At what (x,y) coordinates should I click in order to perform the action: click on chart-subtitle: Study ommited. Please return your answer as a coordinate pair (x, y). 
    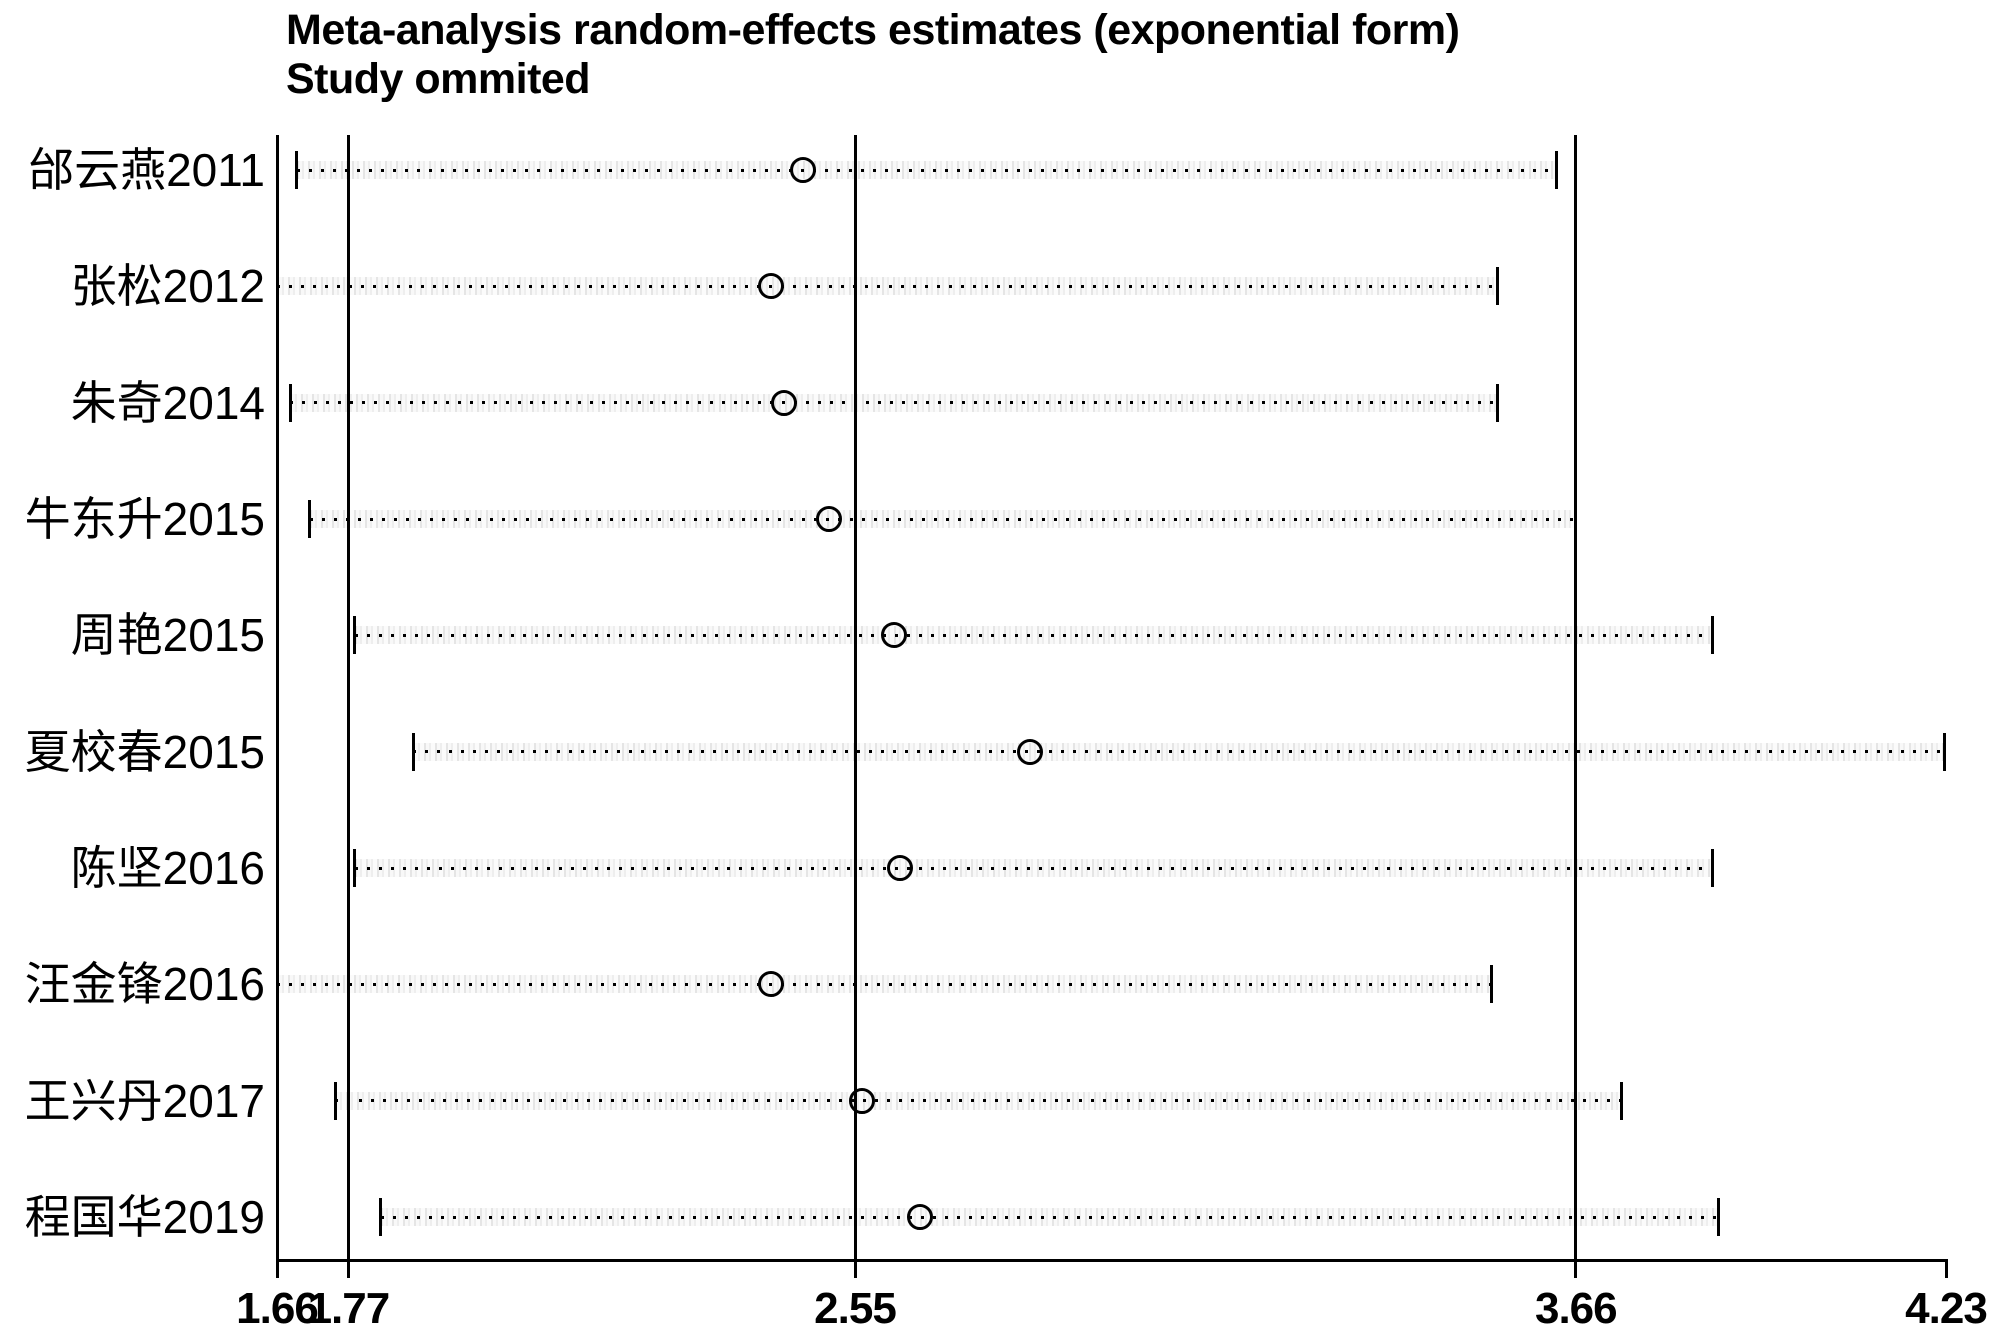
    Looking at the image, I should click on (438, 79).